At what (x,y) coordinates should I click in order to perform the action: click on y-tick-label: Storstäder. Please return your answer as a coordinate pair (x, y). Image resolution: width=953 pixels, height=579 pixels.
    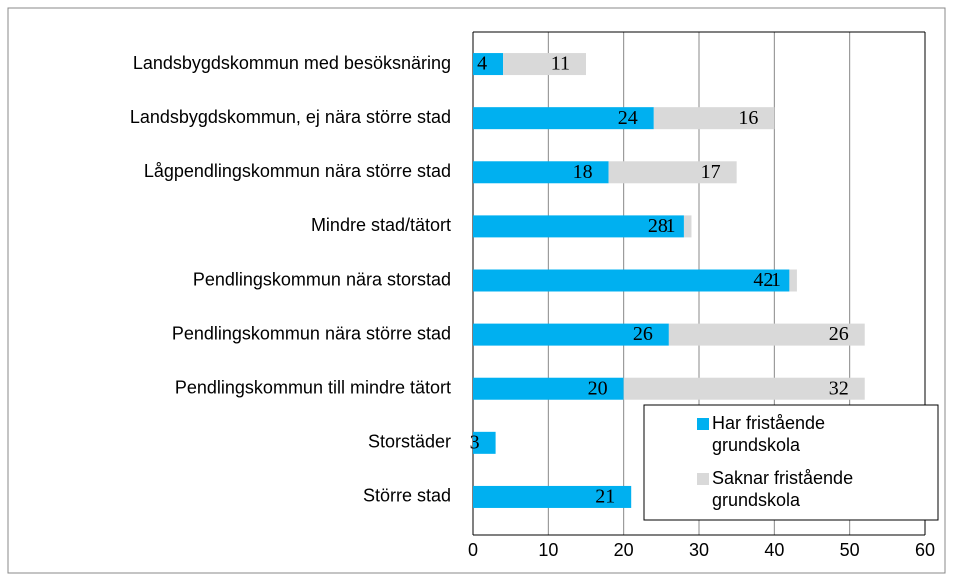
    Looking at the image, I should click on (409, 442).